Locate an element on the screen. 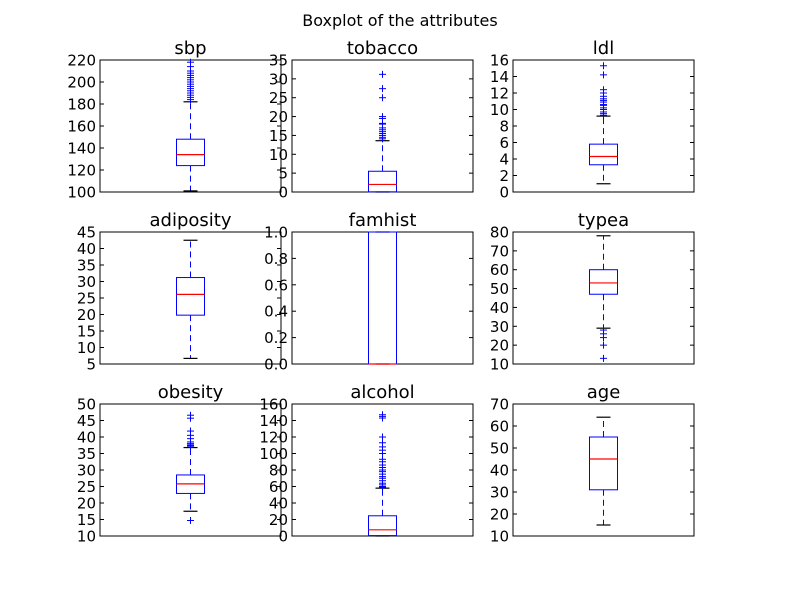 This screenshot has width=800, height=597. panel-title: adiposity is located at coordinates (191, 220).